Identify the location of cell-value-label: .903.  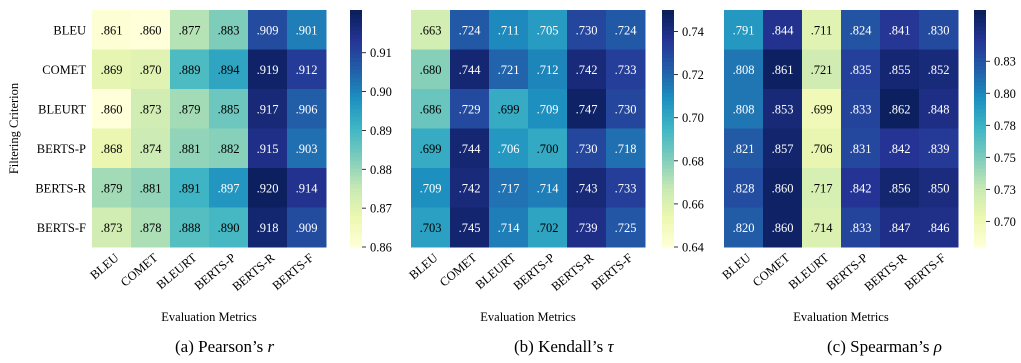
(307, 149).